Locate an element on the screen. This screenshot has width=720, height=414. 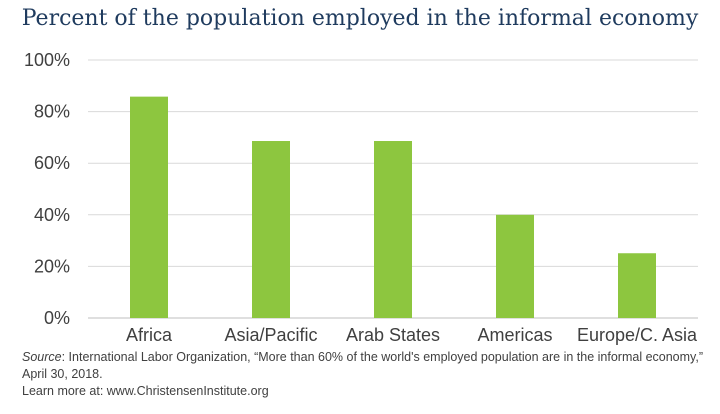
x-tick-label: Arab States is located at coordinates (393, 335).